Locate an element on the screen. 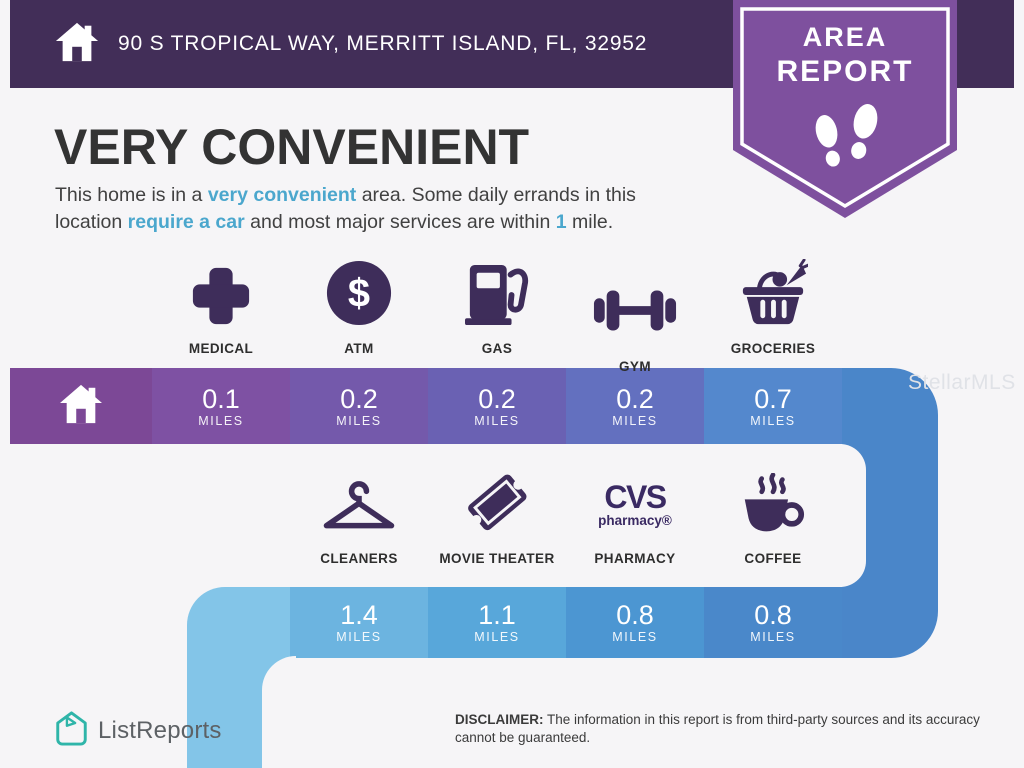 This screenshot has height=768, width=1024. coffee-cup-icon is located at coordinates (773, 507).